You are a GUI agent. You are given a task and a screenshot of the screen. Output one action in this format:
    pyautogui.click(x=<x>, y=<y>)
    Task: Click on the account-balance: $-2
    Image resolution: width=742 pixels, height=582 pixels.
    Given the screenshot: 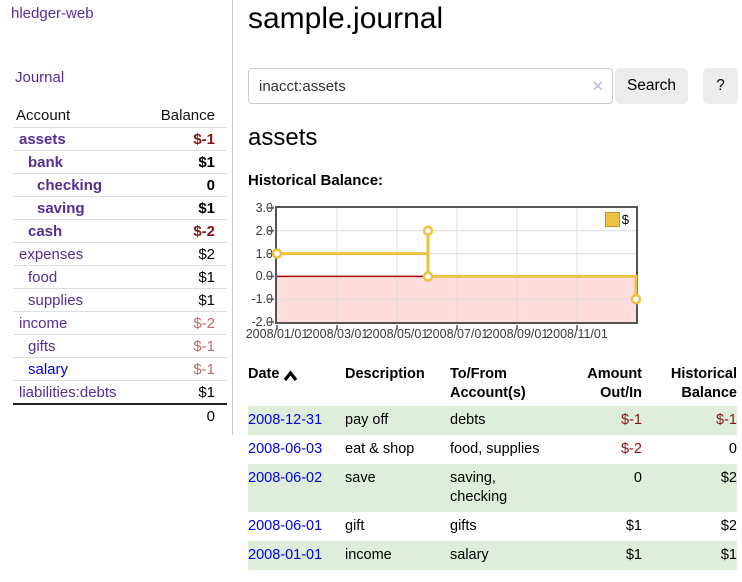 What is the action you would take?
    pyautogui.click(x=204, y=323)
    